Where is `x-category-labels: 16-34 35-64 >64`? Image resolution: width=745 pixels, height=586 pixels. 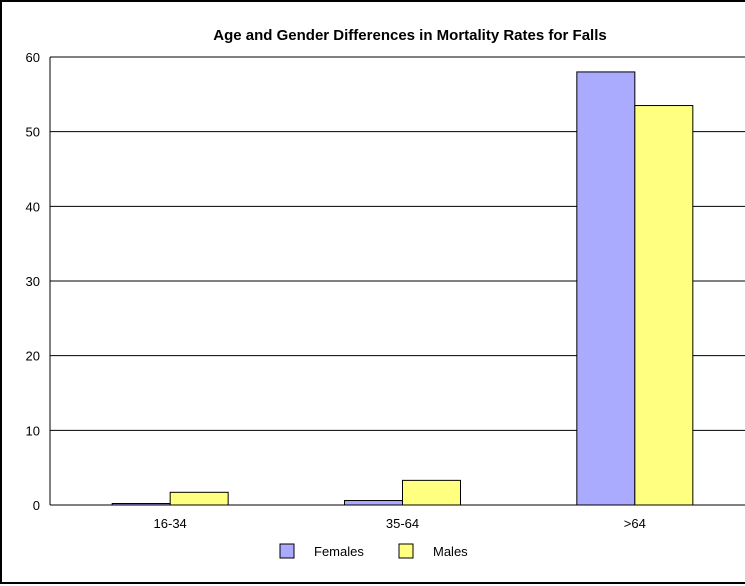 x-category-labels: 16-34 35-64 >64 is located at coordinates (400, 523).